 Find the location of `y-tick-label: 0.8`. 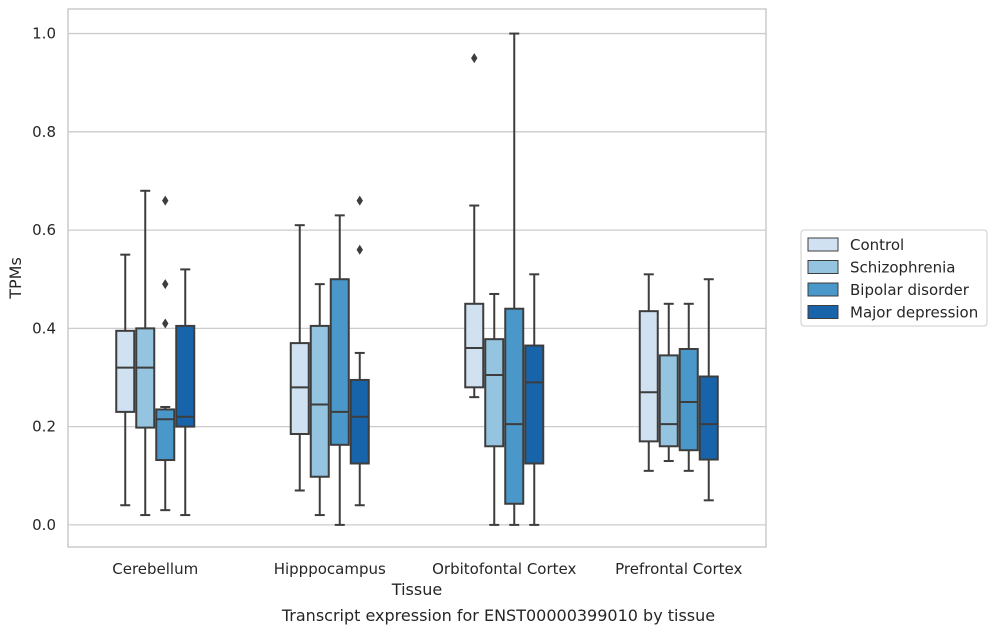

y-tick-label: 0.8 is located at coordinates (44, 132).